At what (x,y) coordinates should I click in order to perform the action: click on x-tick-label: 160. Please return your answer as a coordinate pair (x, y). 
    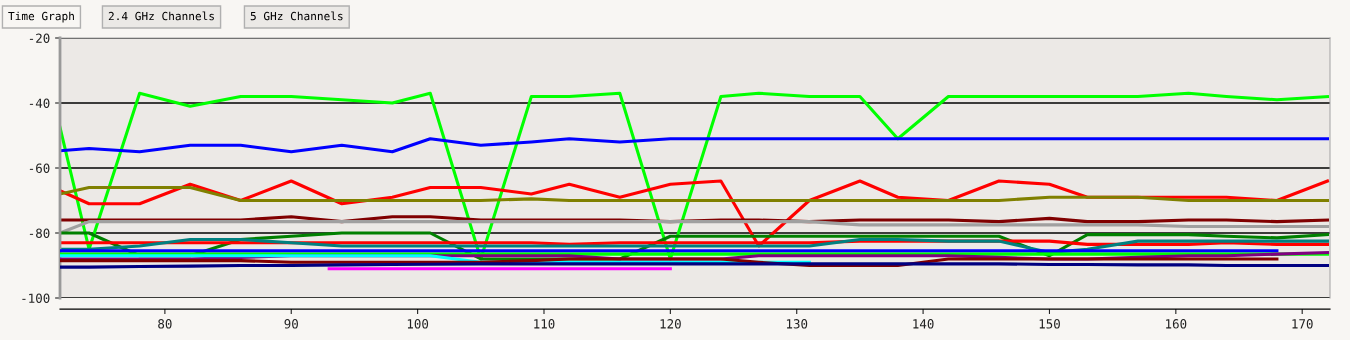
    Looking at the image, I should click on (1176, 324).